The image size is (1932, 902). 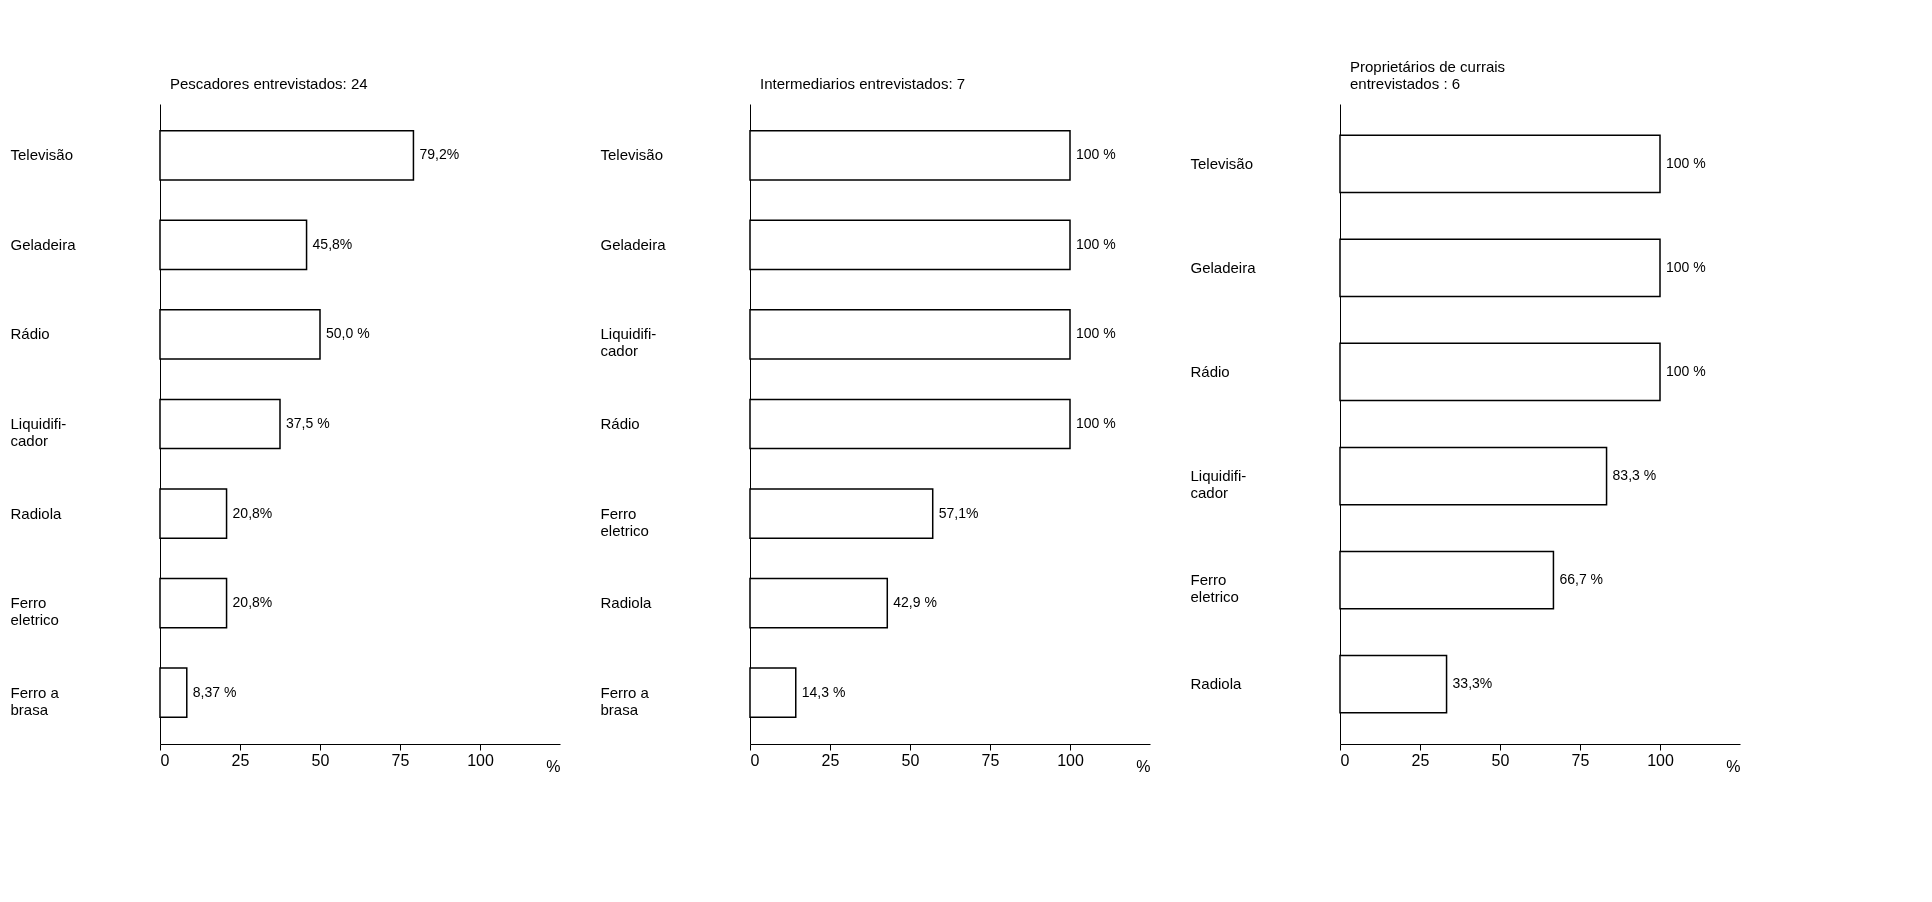 What do you see at coordinates (823, 691) in the screenshot?
I see `data-label: 14,3 %` at bounding box center [823, 691].